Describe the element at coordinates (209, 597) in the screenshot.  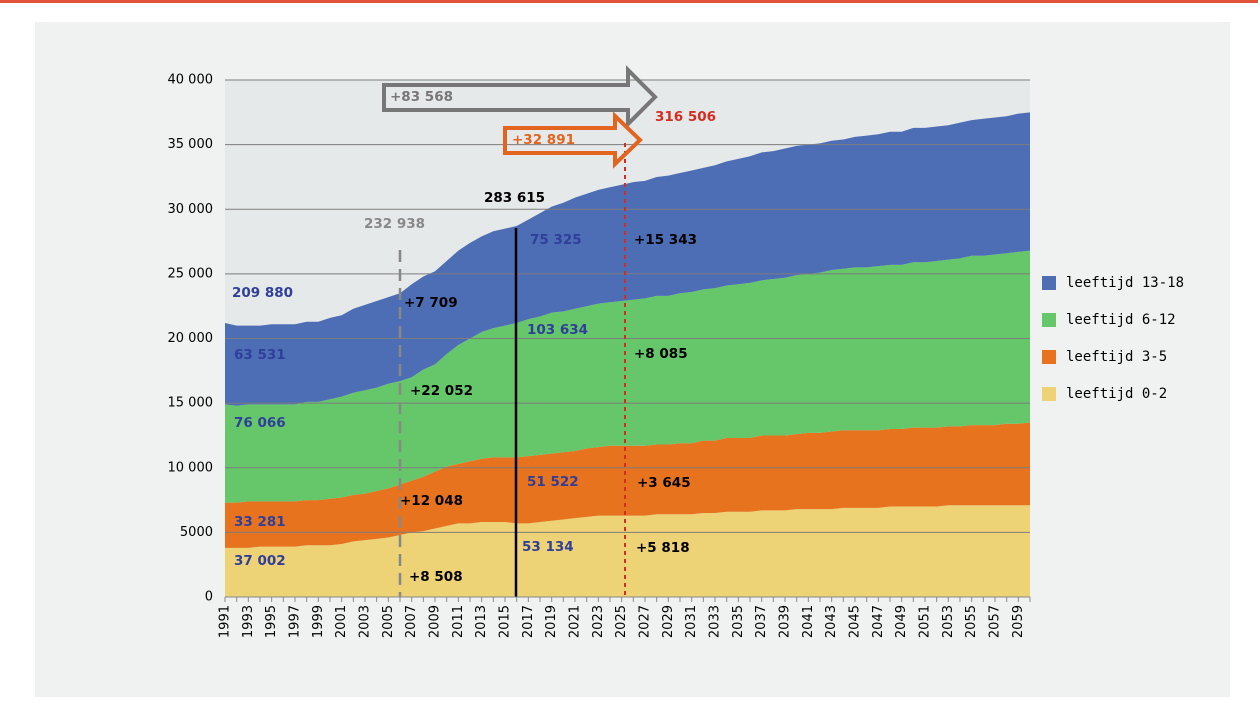
I see `y-tick-label: 0` at that location.